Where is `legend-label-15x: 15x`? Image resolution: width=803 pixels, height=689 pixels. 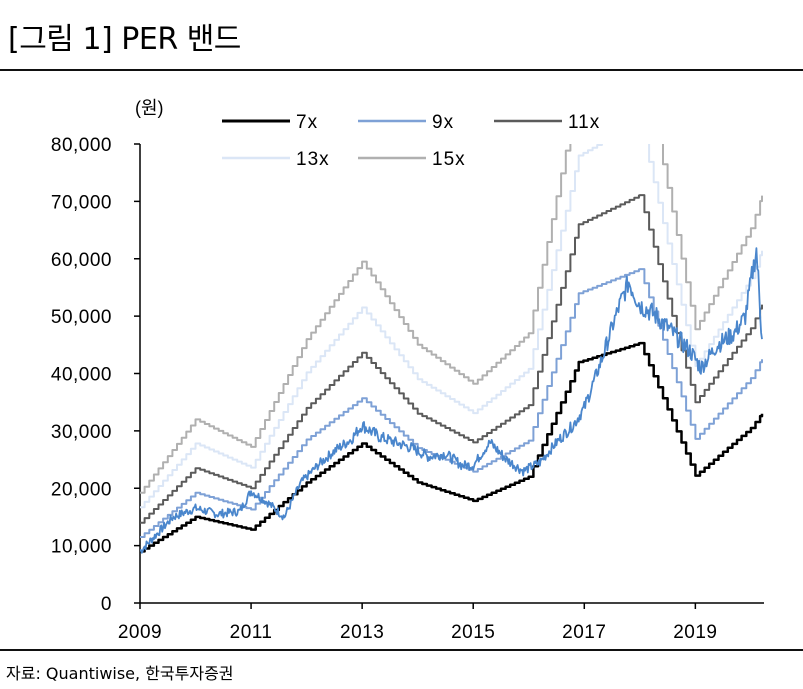
legend-label-15x: 15x is located at coordinates (449, 159).